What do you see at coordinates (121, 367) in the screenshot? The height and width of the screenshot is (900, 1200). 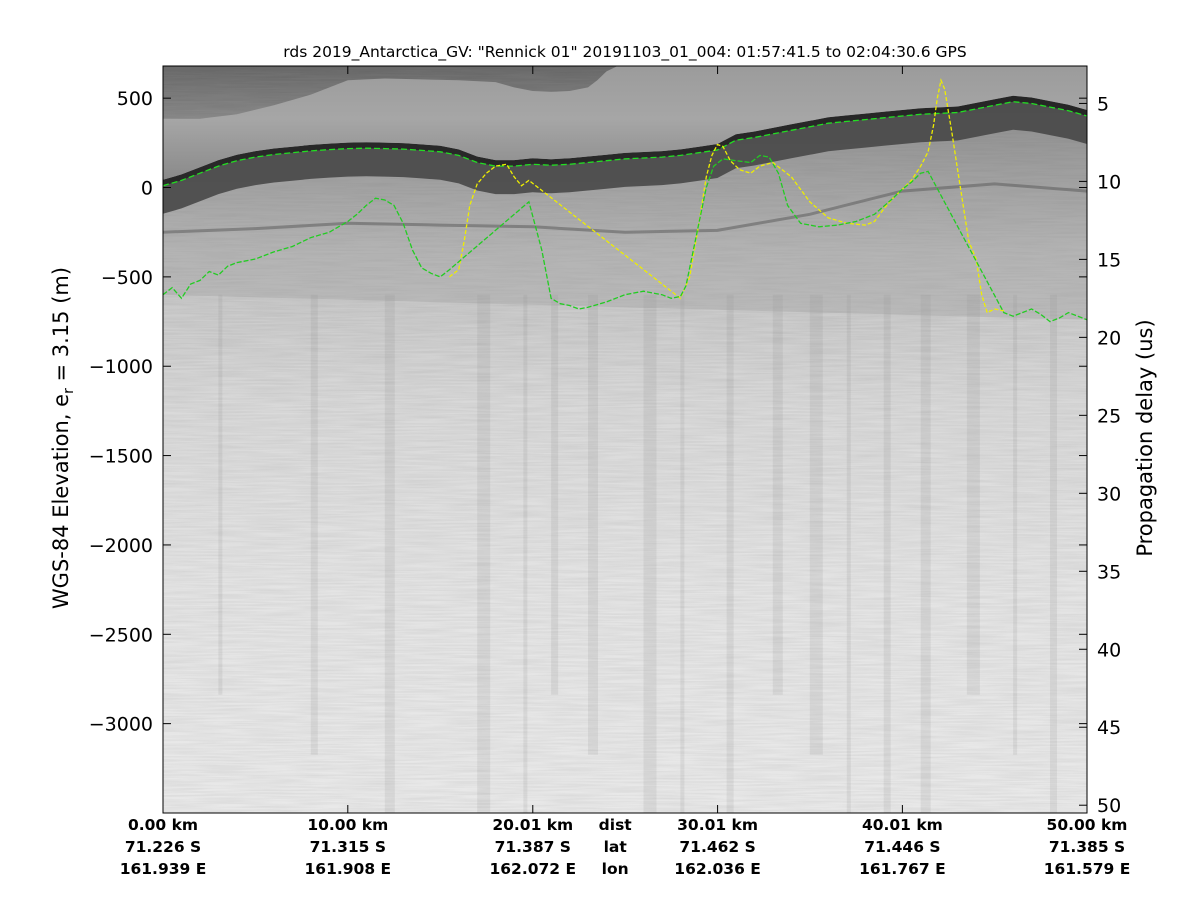 I see `left-tick-label: −1000` at bounding box center [121, 367].